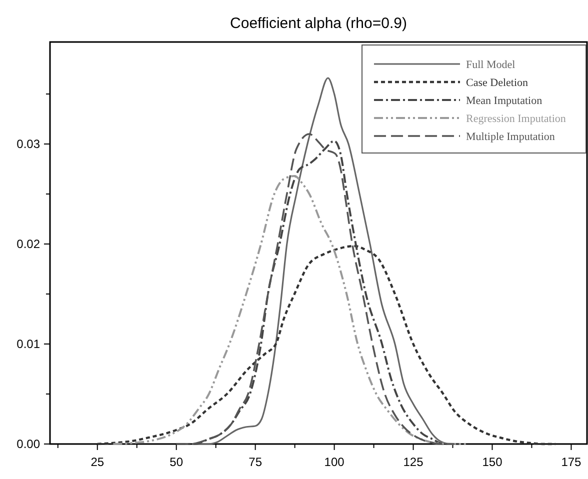  I want to click on y-tick-label: 0.02, so click(28, 244).